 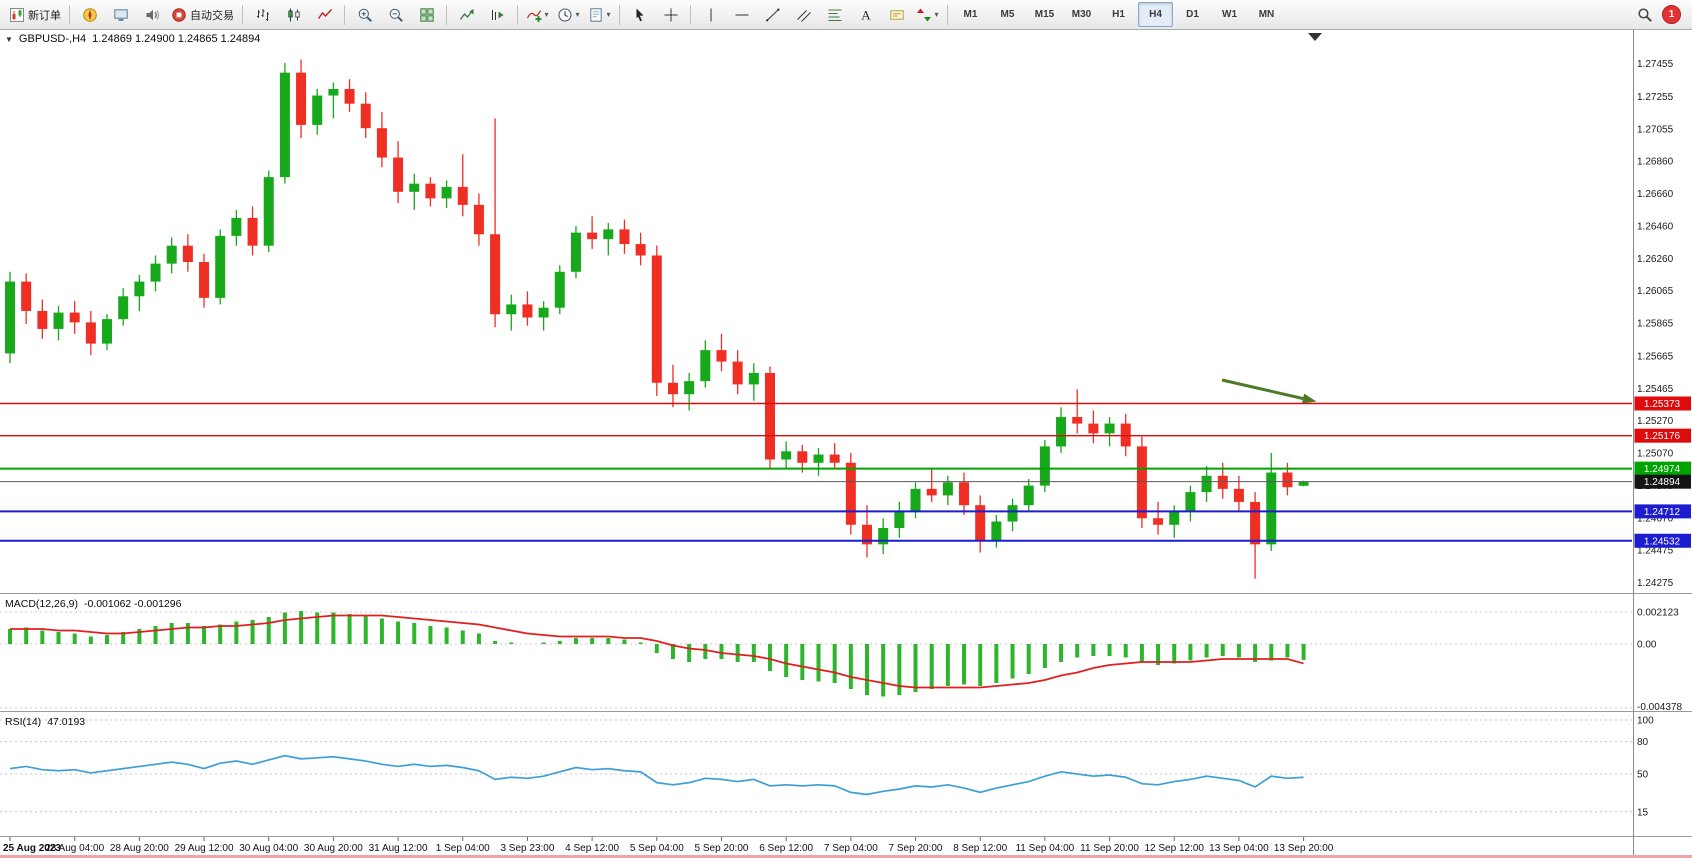 I want to click on tile-windows-icon, so click(x=427, y=15).